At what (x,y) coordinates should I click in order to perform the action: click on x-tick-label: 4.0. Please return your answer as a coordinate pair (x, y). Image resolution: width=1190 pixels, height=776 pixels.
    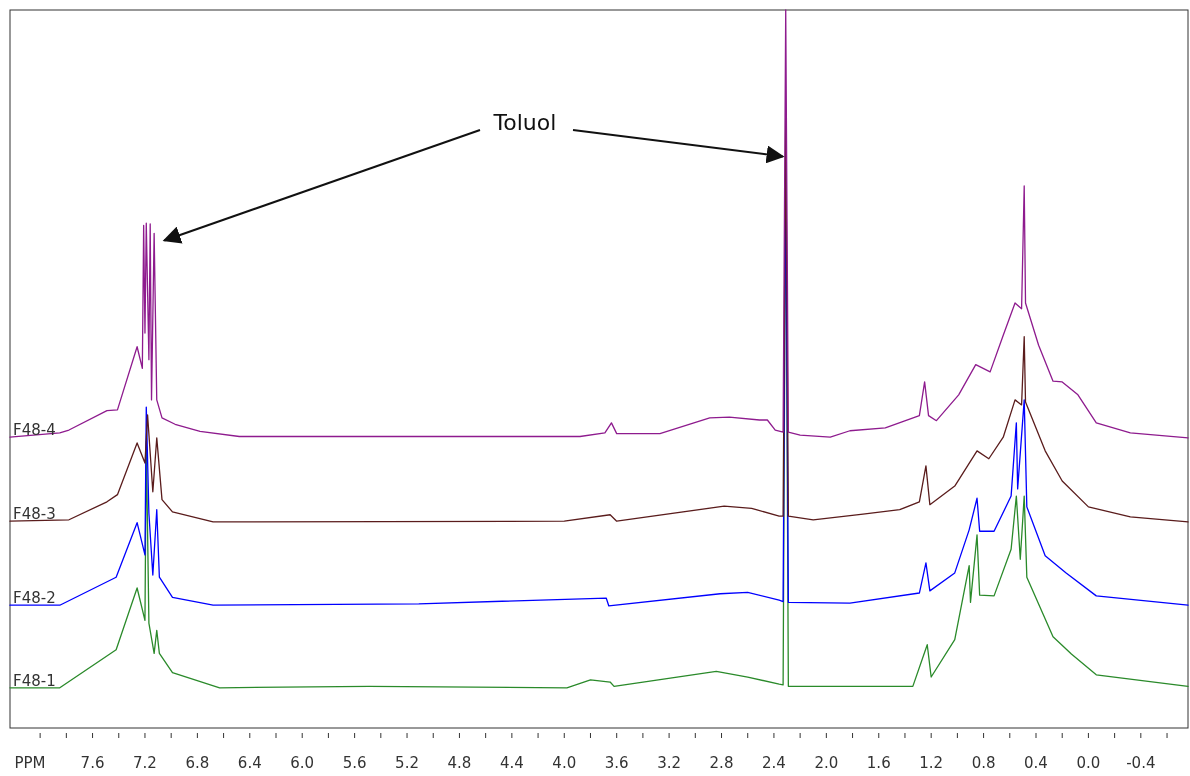
    Looking at the image, I should click on (564, 763).